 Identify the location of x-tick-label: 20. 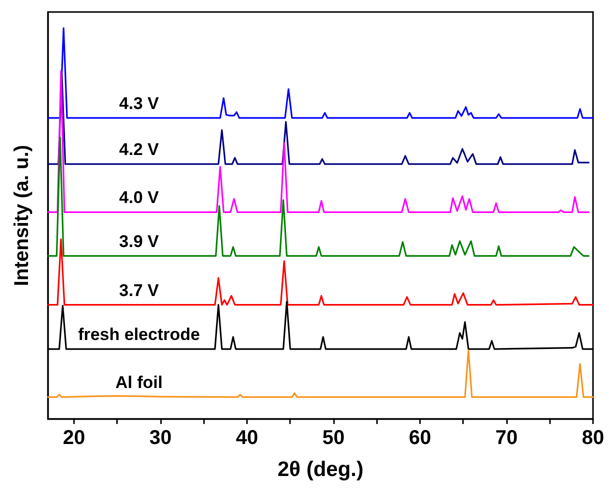
(74, 438).